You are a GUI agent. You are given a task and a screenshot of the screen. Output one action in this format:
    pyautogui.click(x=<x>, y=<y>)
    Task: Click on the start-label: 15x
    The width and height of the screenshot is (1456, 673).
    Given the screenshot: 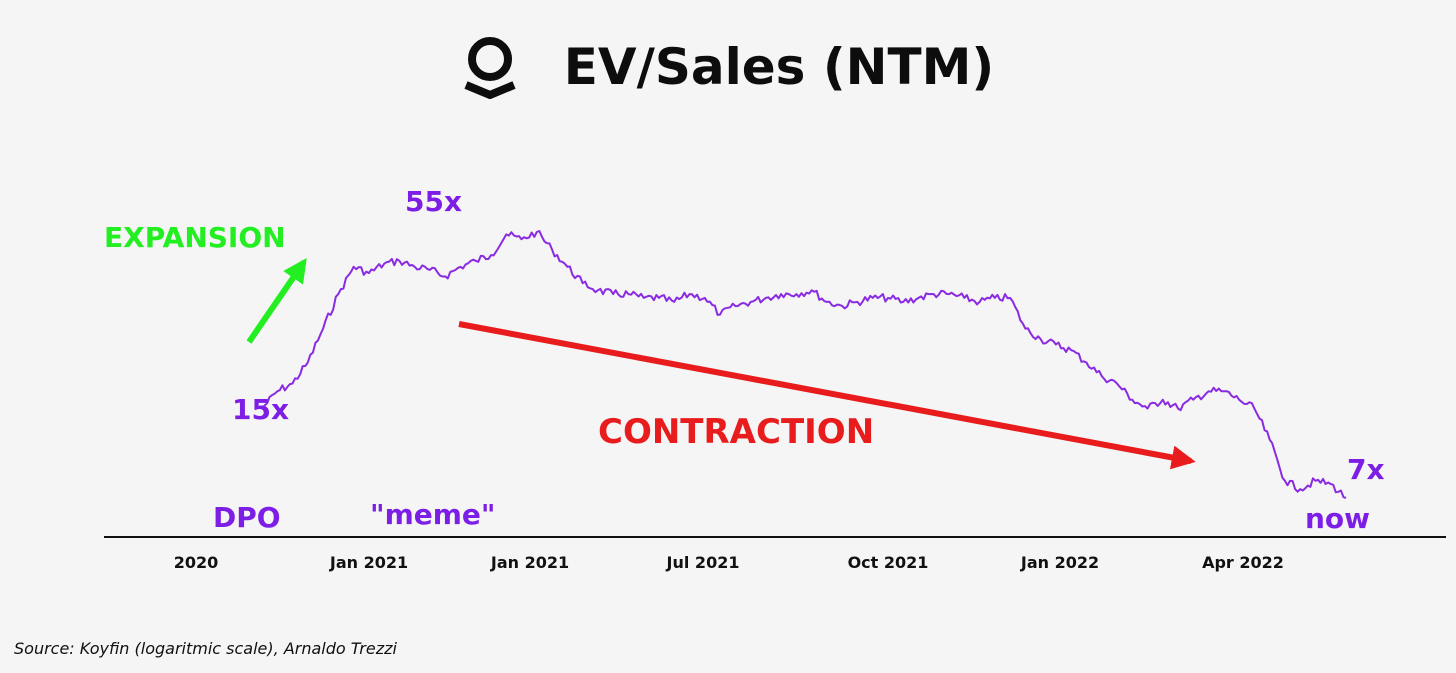 What is the action you would take?
    pyautogui.click(x=260, y=409)
    